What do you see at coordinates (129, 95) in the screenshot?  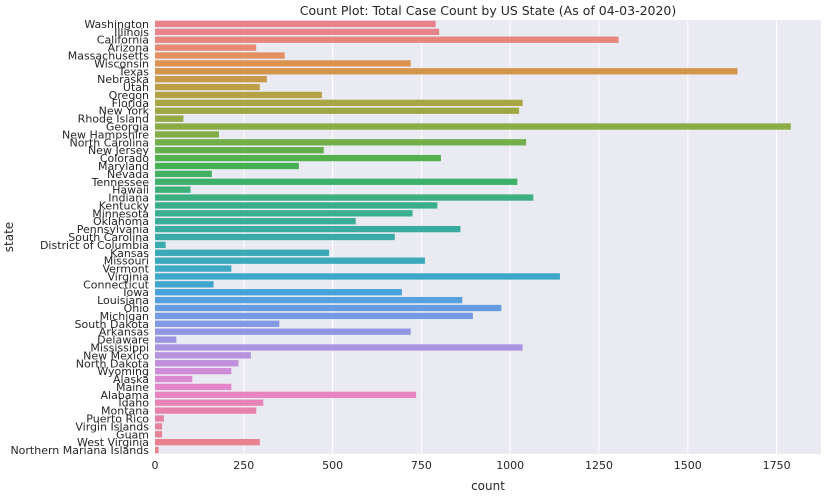 I see `y-tick-label: Oregon` at bounding box center [129, 95].